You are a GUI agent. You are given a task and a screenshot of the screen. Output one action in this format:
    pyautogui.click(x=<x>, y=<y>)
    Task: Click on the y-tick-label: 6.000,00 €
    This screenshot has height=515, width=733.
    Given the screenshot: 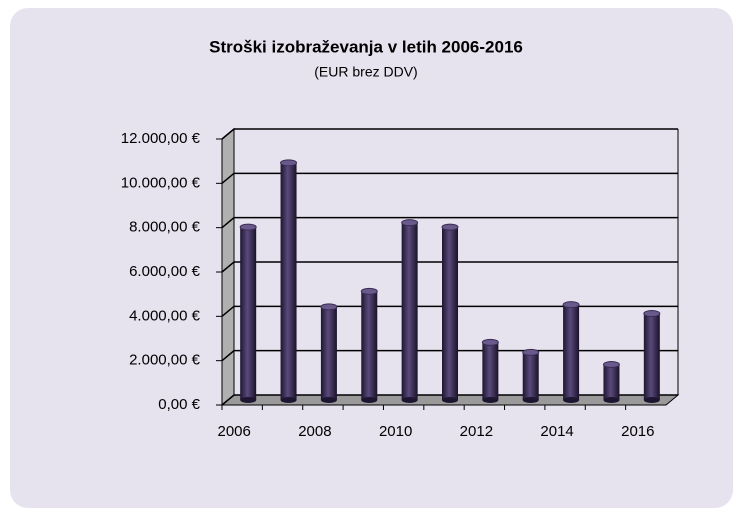 What is the action you would take?
    pyautogui.click(x=165, y=271)
    